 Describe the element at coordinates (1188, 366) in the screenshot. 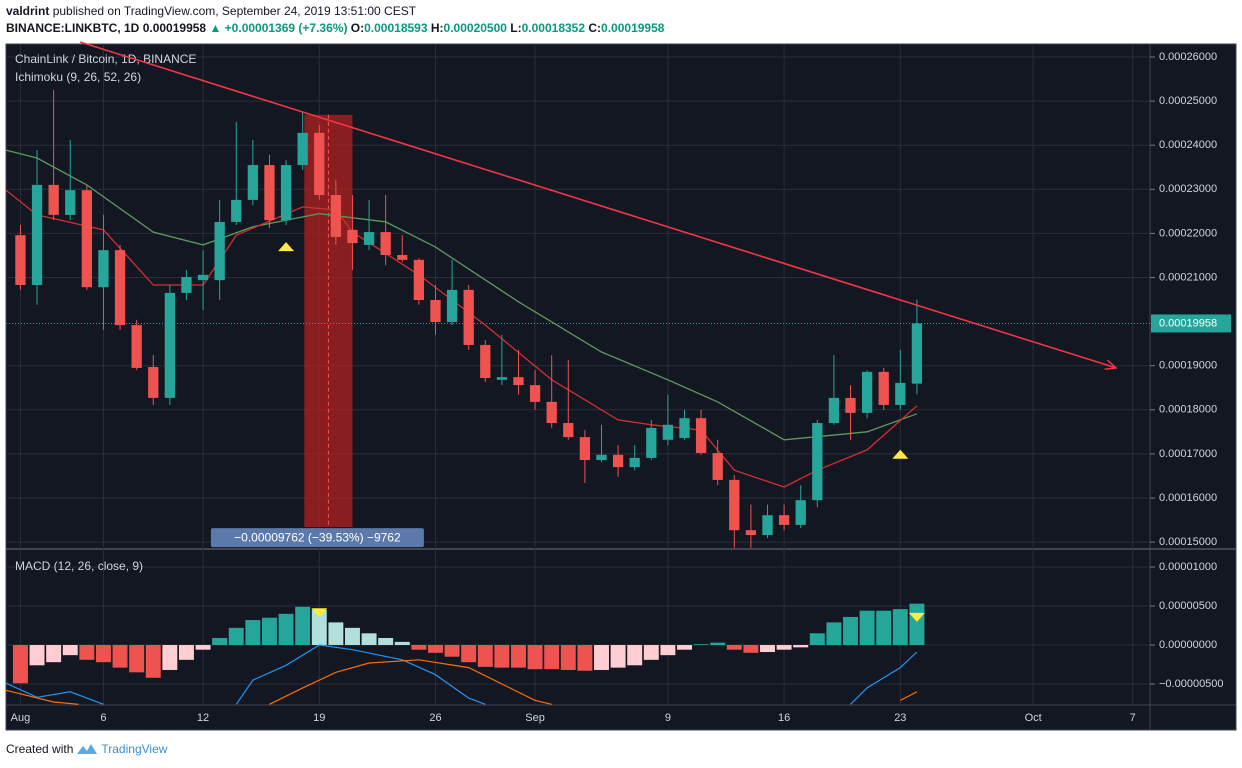

I see `y-tick-label: 0.00019000` at that location.